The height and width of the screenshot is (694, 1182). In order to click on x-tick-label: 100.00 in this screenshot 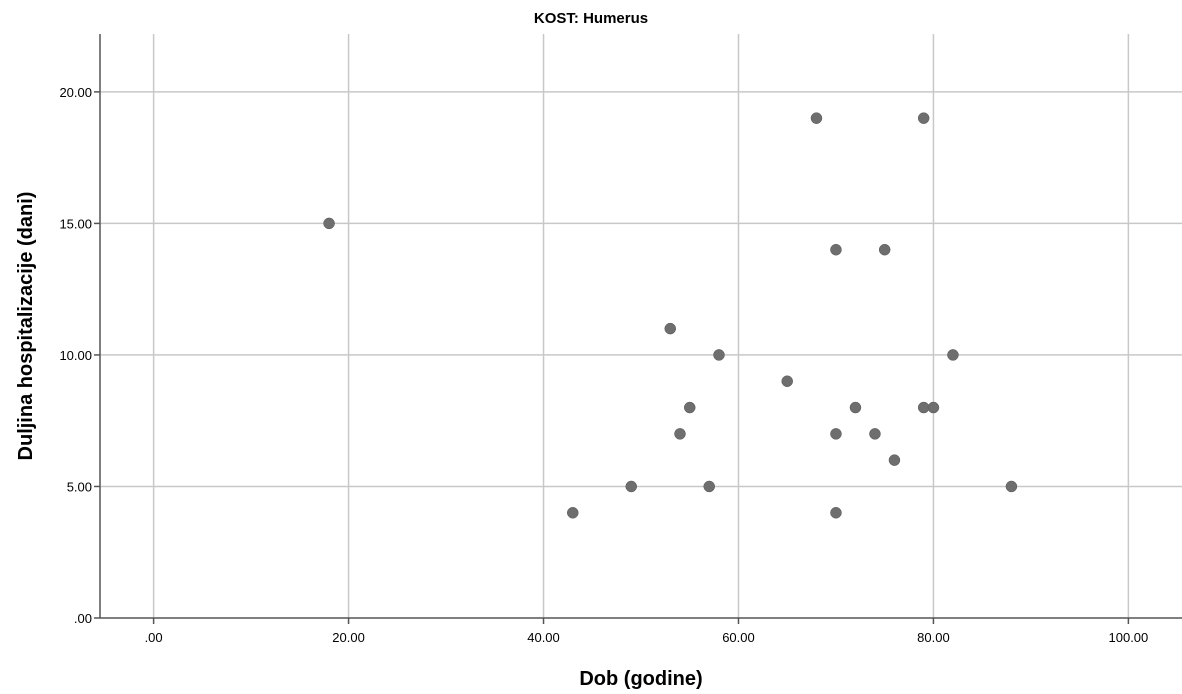, I will do `click(1129, 637)`.